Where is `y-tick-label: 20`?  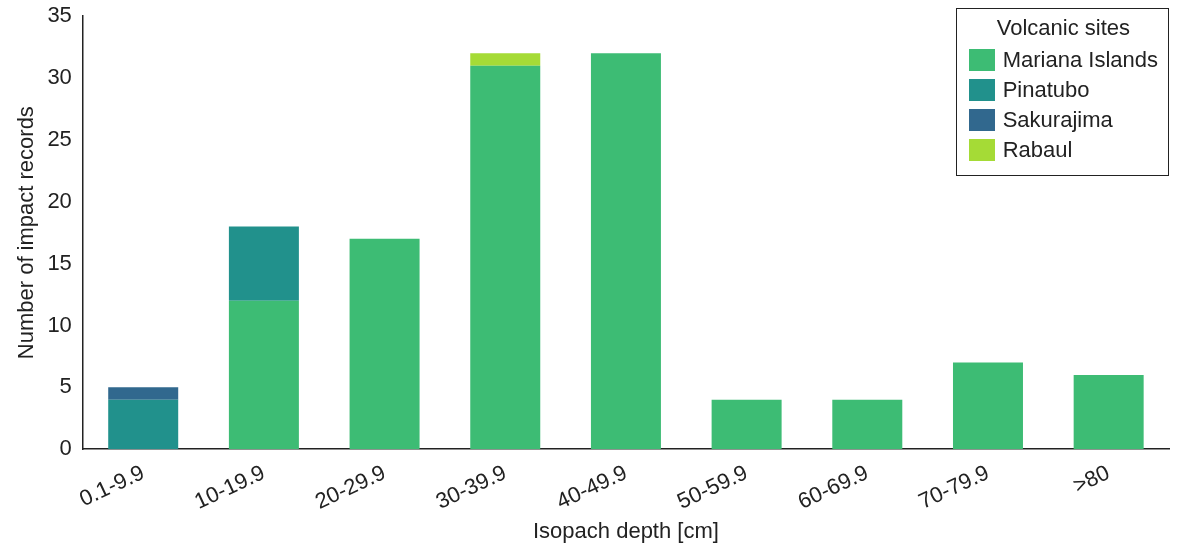
y-tick-label: 20 is located at coordinates (59, 200).